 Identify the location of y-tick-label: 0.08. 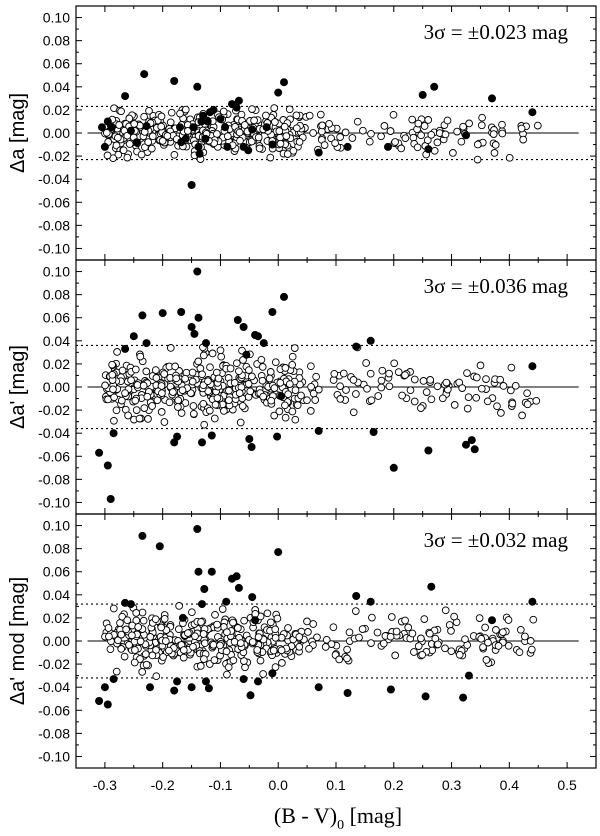
(56, 41).